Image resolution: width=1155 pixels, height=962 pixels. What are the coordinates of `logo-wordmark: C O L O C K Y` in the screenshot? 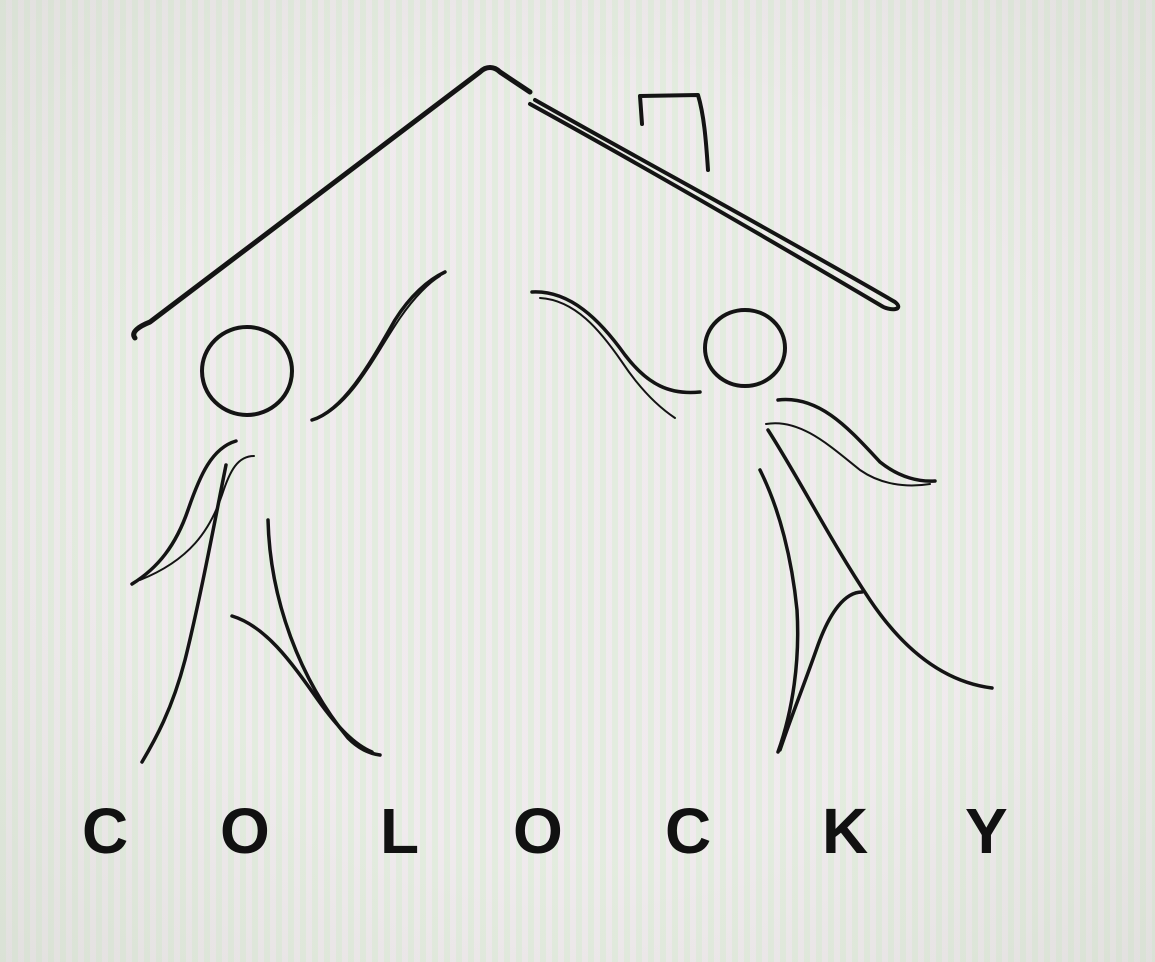 It's located at (555, 835).